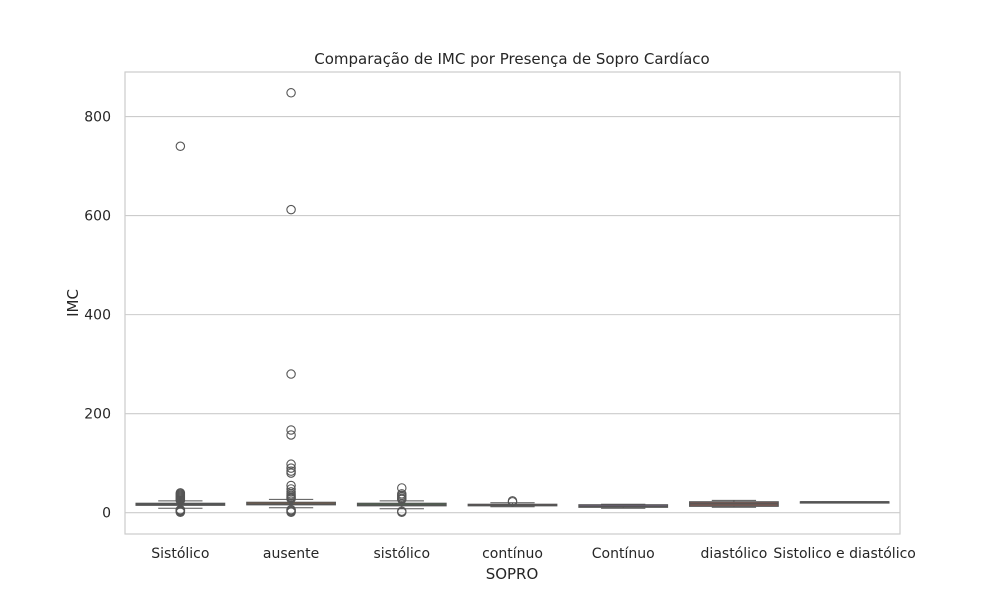  What do you see at coordinates (623, 554) in the screenshot?
I see `x-tick-label: Contínuo` at bounding box center [623, 554].